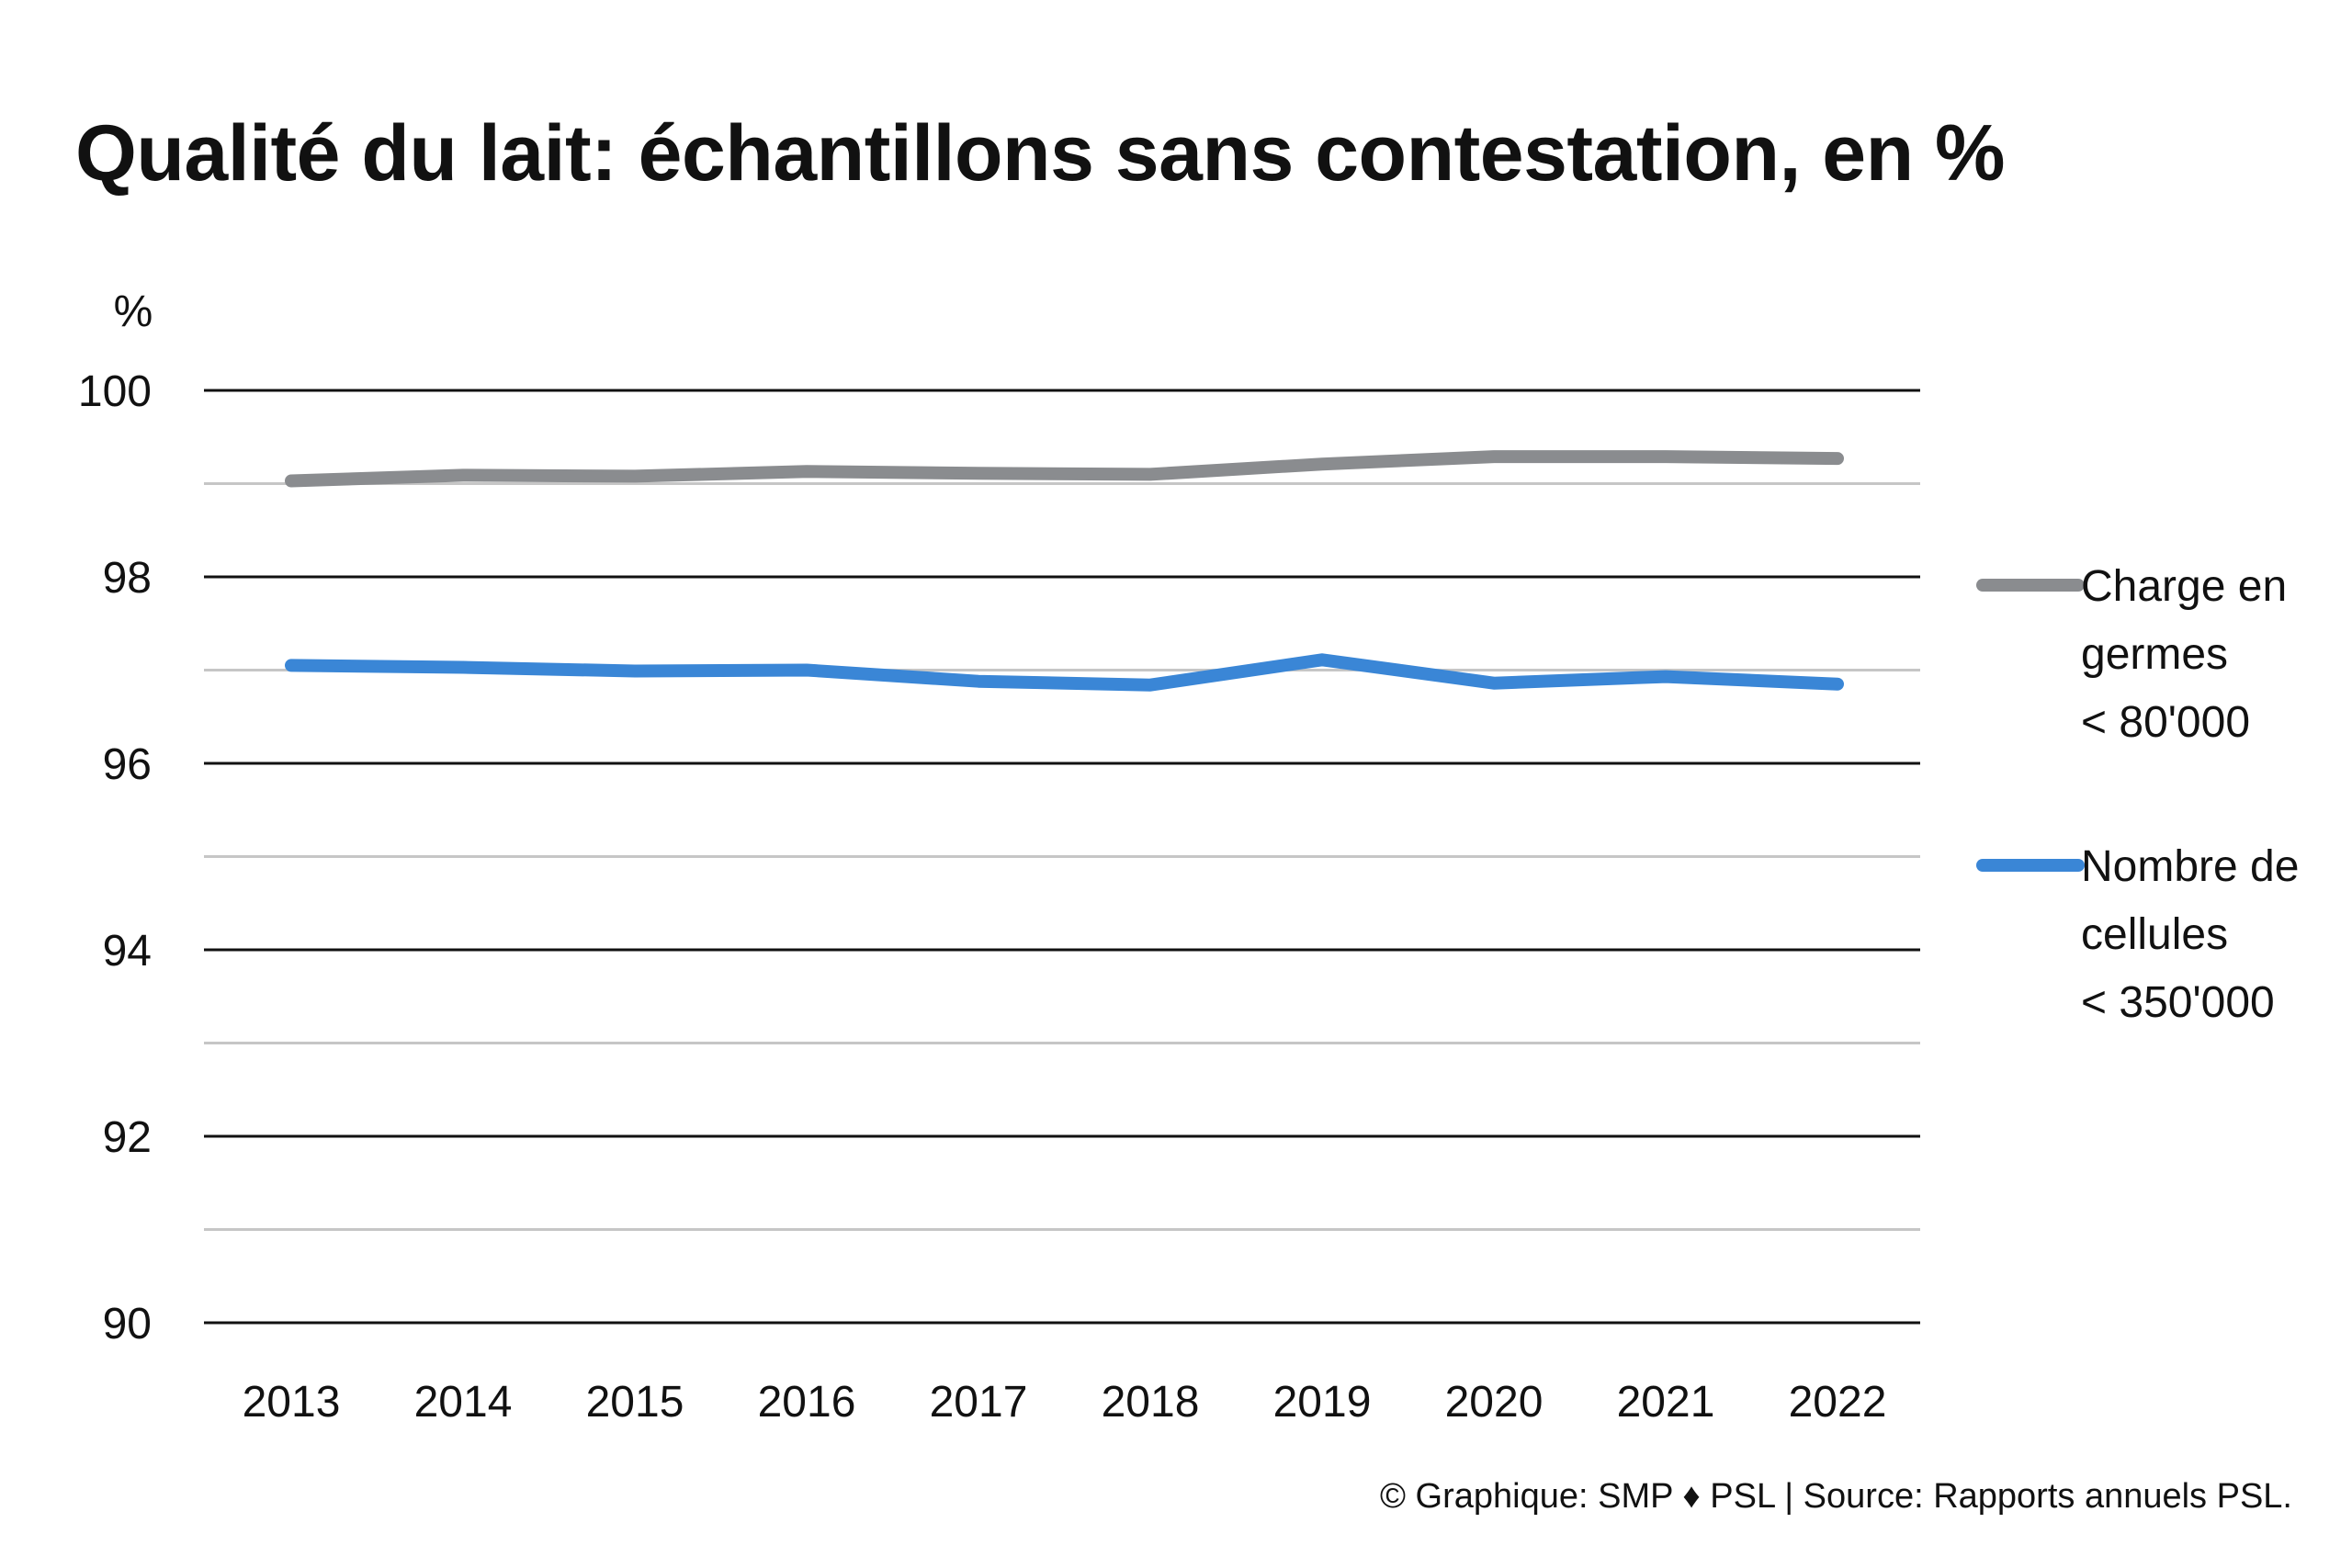 This screenshot has height=1568, width=2352. I want to click on legend-label-1: < 80'000, so click(2165, 722).